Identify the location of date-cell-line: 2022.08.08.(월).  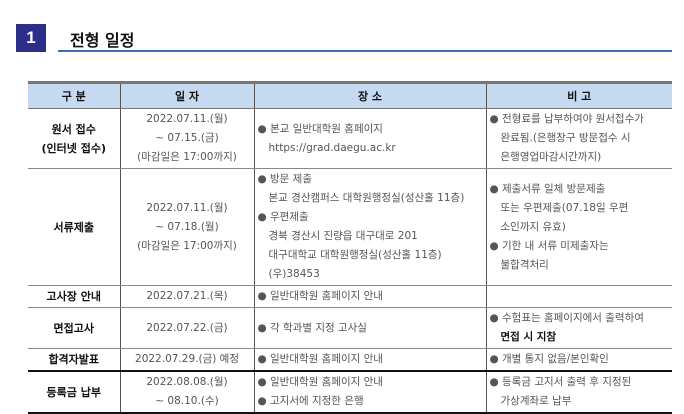
(187, 382).